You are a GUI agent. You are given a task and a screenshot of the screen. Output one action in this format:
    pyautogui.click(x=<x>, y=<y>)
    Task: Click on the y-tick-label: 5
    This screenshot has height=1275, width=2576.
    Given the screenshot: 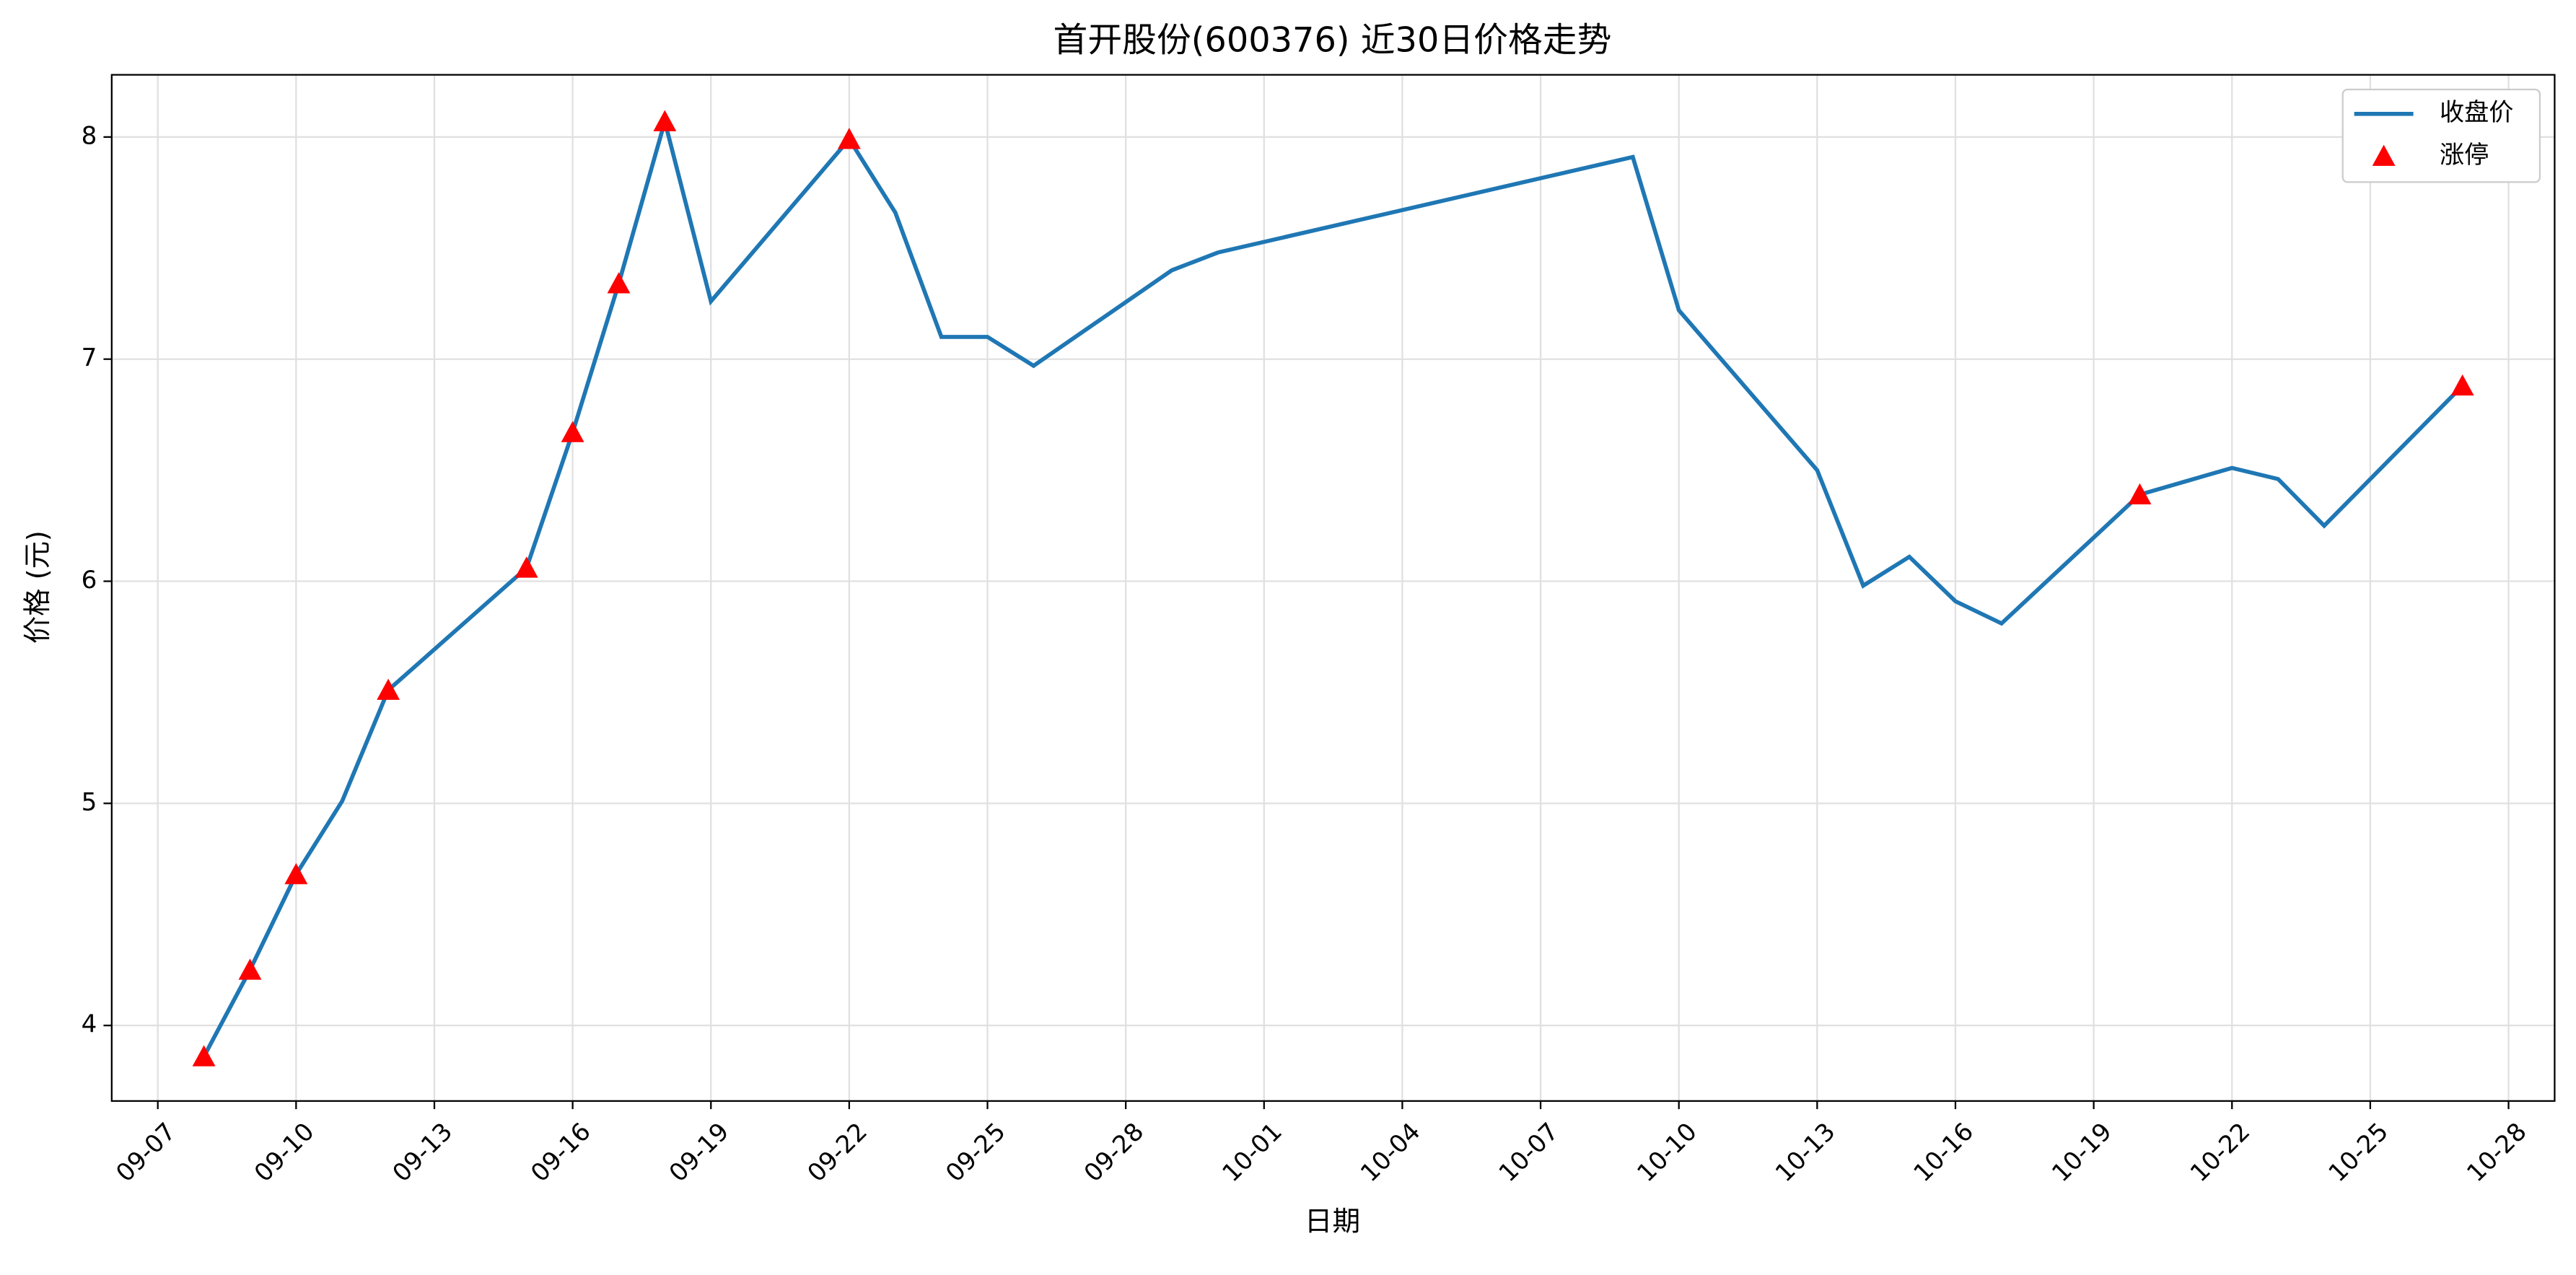 What is the action you would take?
    pyautogui.click(x=89, y=803)
    